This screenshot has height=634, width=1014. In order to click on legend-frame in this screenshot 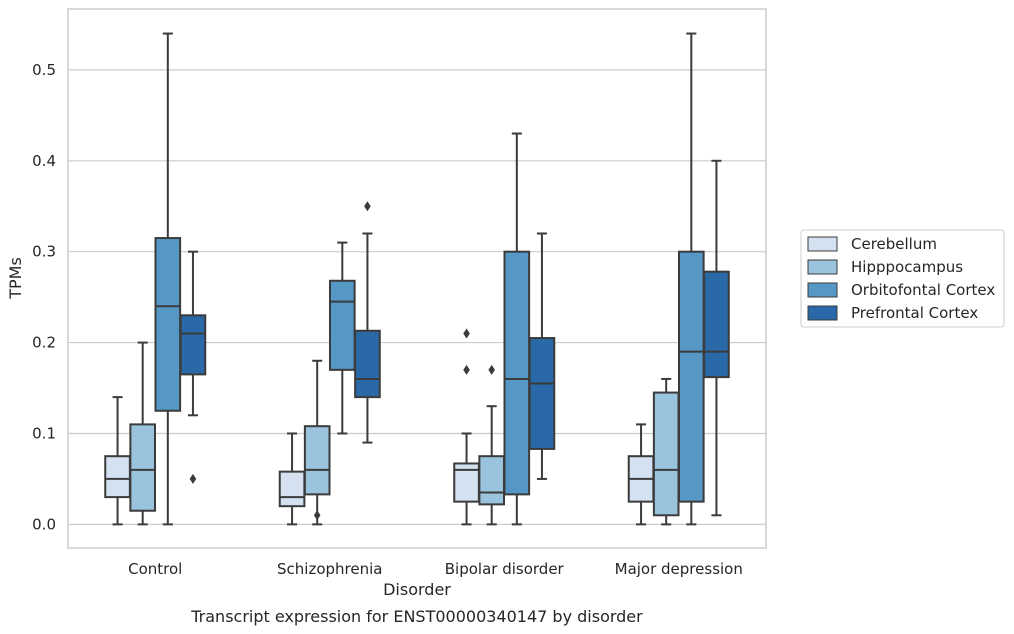, I will do `click(902, 278)`.